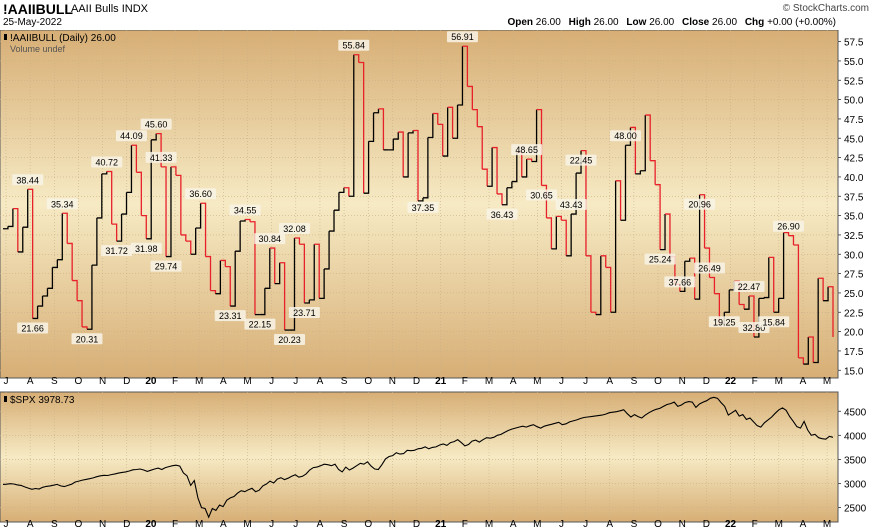  Describe the element at coordinates (855, 484) in the screenshot. I see `y-tick-label: 3000` at that location.